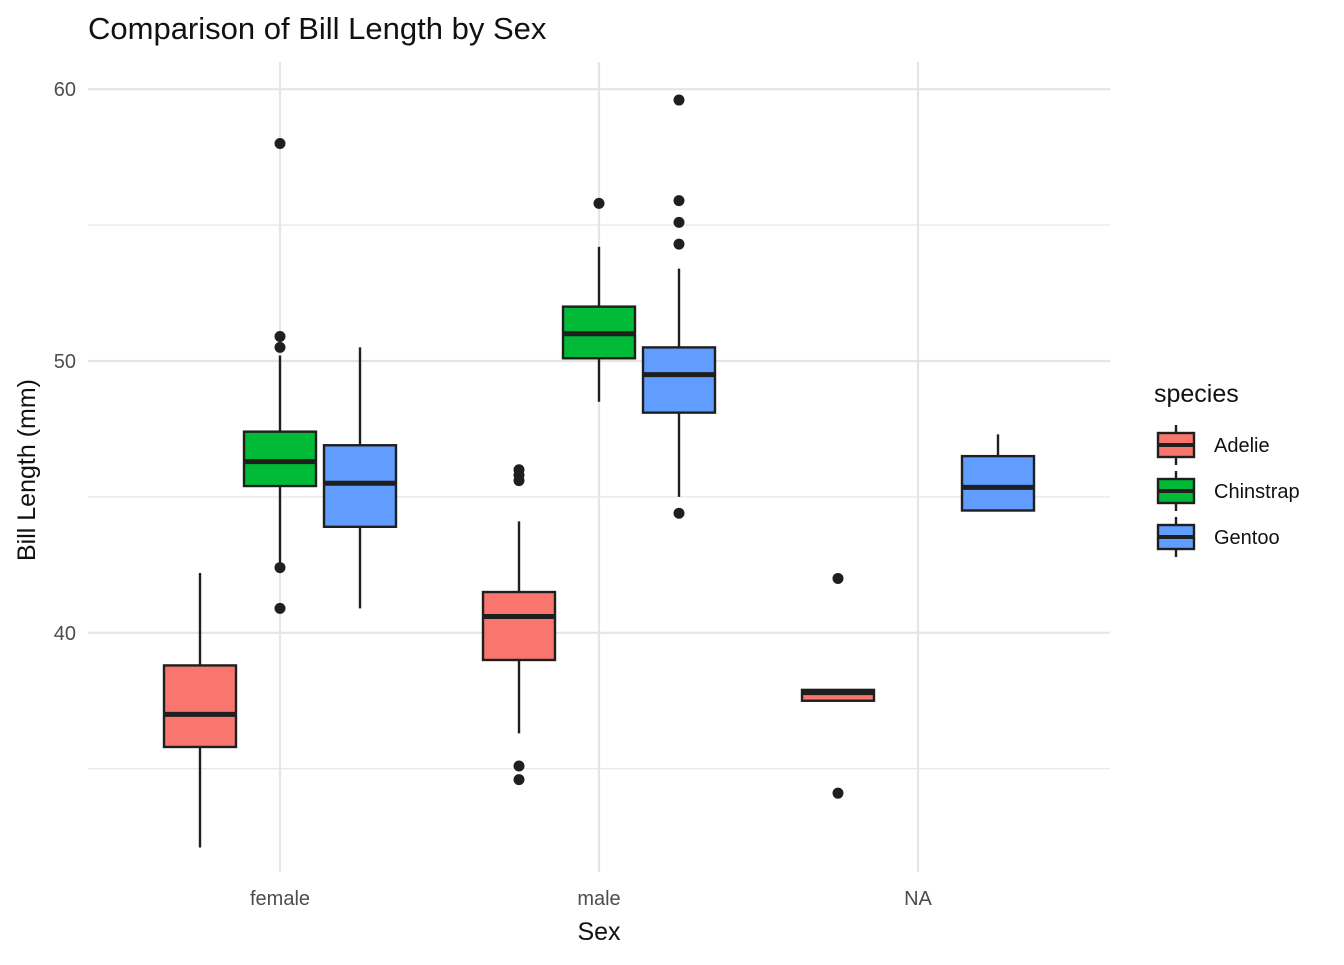 The height and width of the screenshot is (965, 1344). Describe the element at coordinates (838, 685) in the screenshot. I see `box-adelie-na` at that location.